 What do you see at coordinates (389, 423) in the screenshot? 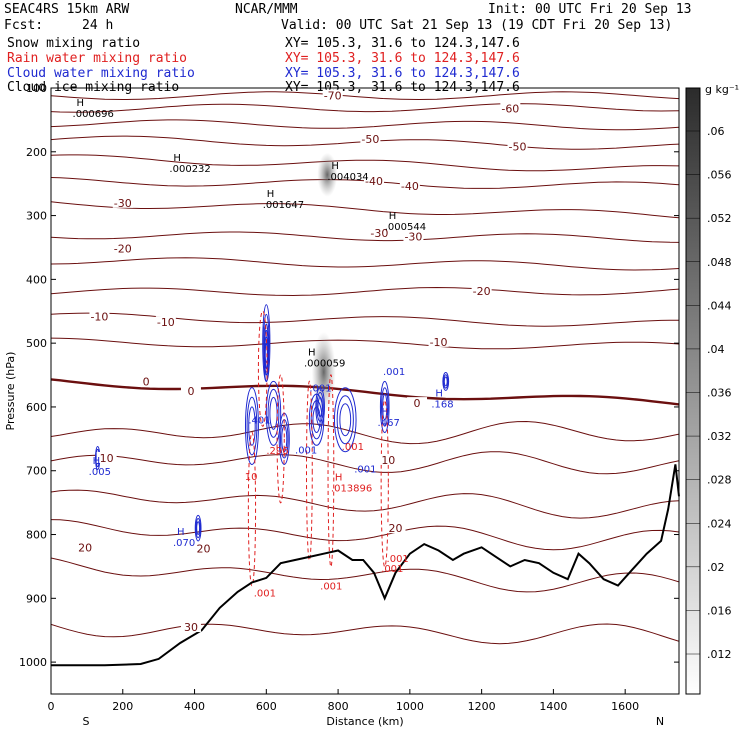
I see `extremum-value: .467` at bounding box center [389, 423].